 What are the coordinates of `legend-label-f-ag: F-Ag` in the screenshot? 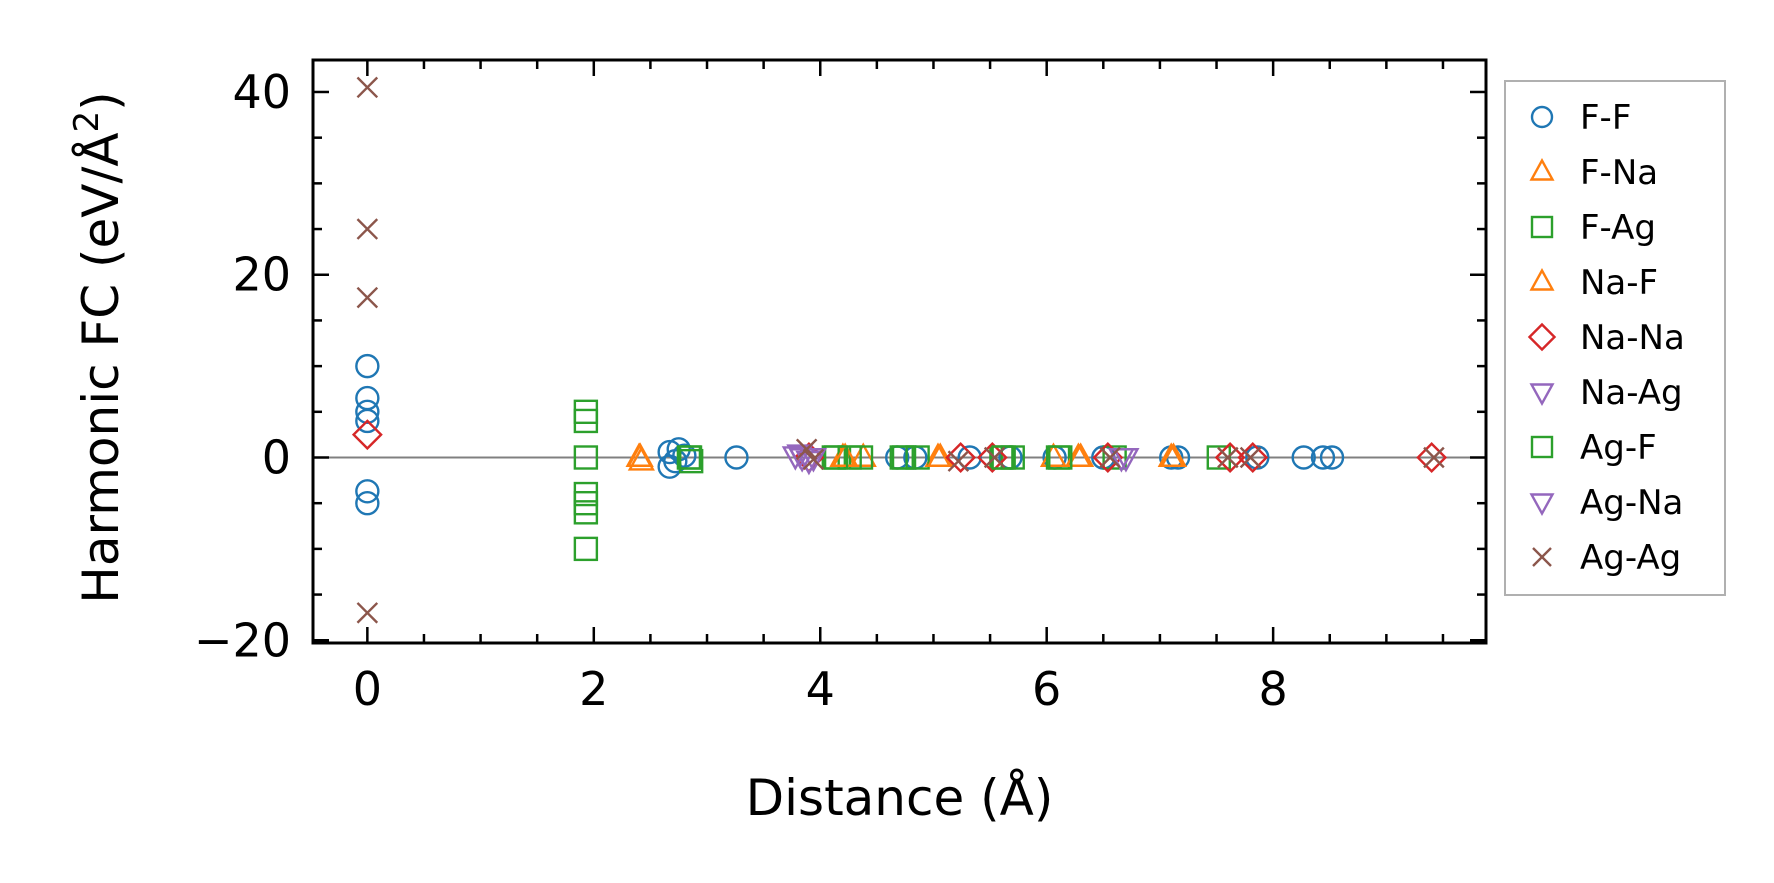 It's located at (1618, 228).